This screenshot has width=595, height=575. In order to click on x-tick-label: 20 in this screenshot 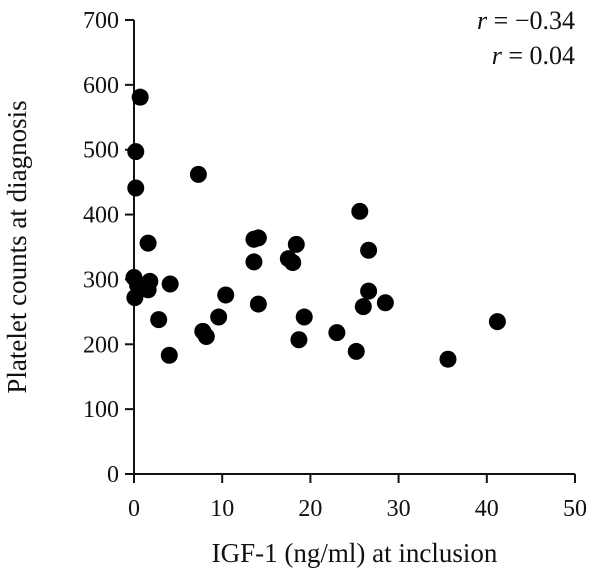, I will do `click(310, 509)`.